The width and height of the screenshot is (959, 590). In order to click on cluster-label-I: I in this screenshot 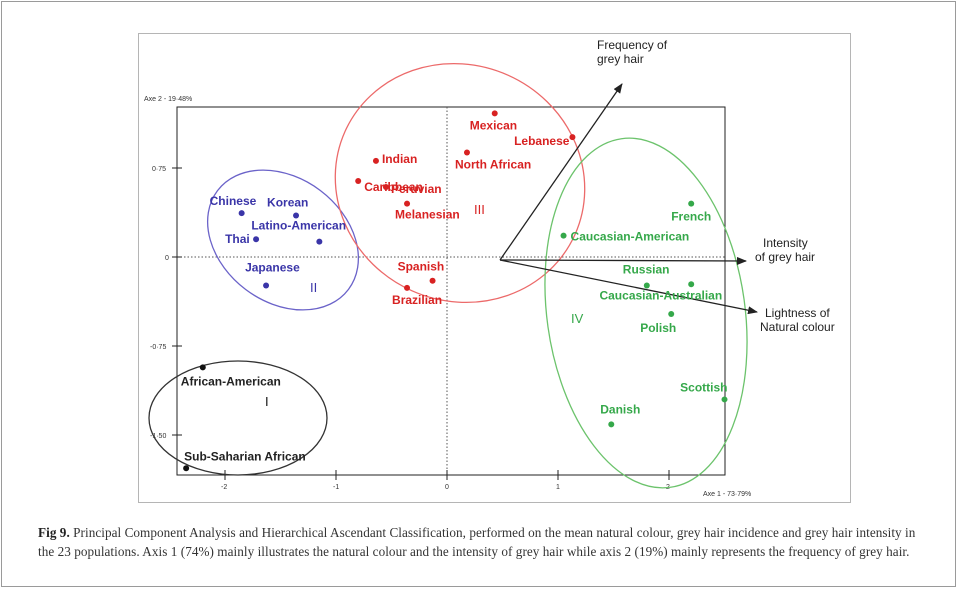, I will do `click(267, 401)`.